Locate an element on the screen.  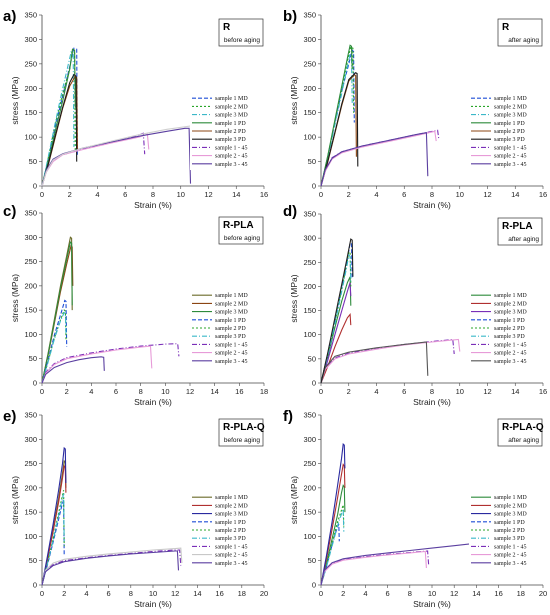
chart-title: R-PLA is located at coordinates (517, 226).